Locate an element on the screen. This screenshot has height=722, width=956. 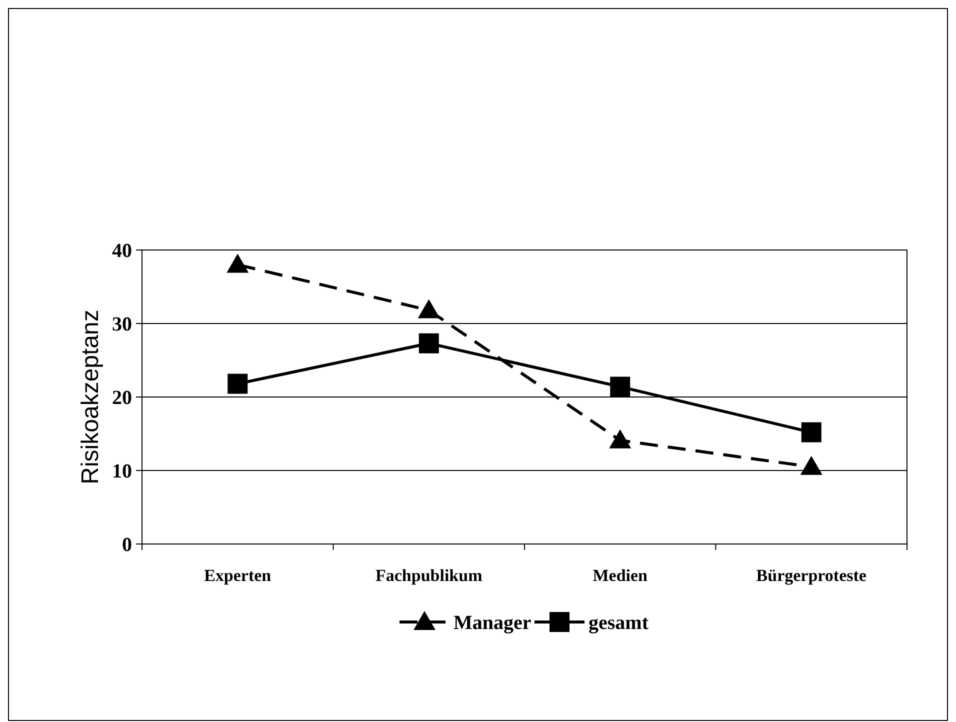
x-tick-label: Bürgerproteste is located at coordinates (811, 575).